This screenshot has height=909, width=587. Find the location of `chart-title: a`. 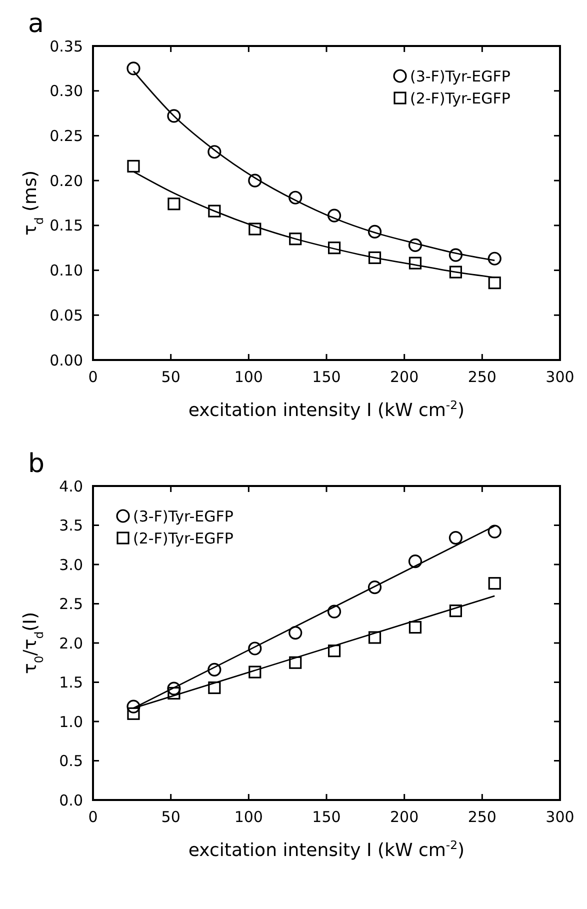

chart-title: a is located at coordinates (36, 24).